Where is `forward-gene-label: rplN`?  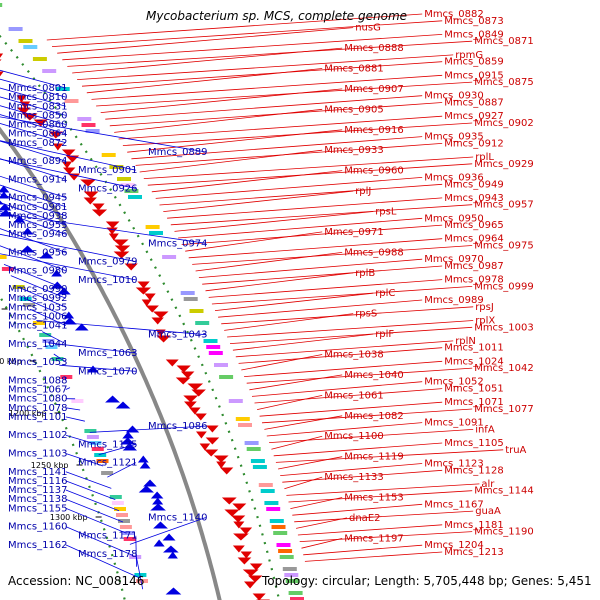
forward-gene-label: rplN is located at coordinates (465, 341).